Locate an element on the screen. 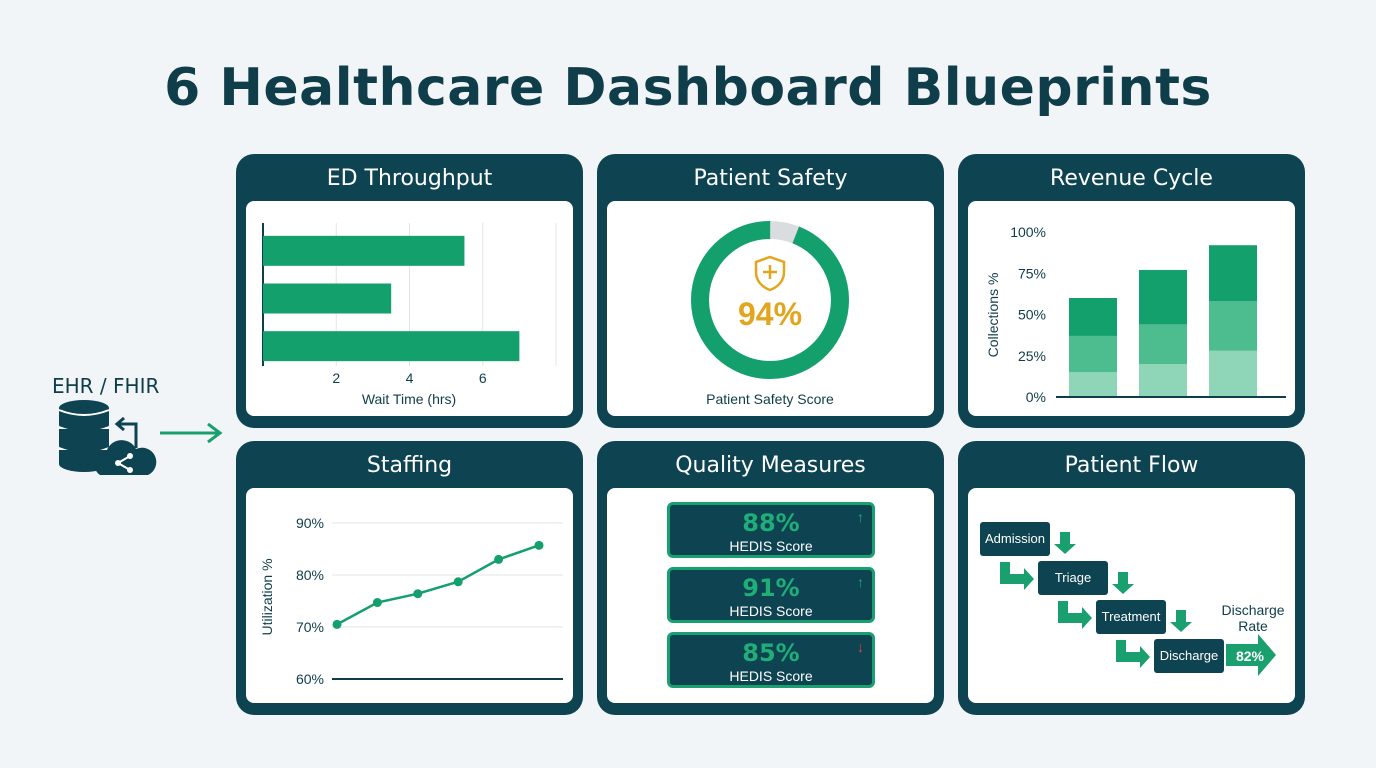  card-body: 90% 80% 70% 60% Utilization % is located at coordinates (409, 595).